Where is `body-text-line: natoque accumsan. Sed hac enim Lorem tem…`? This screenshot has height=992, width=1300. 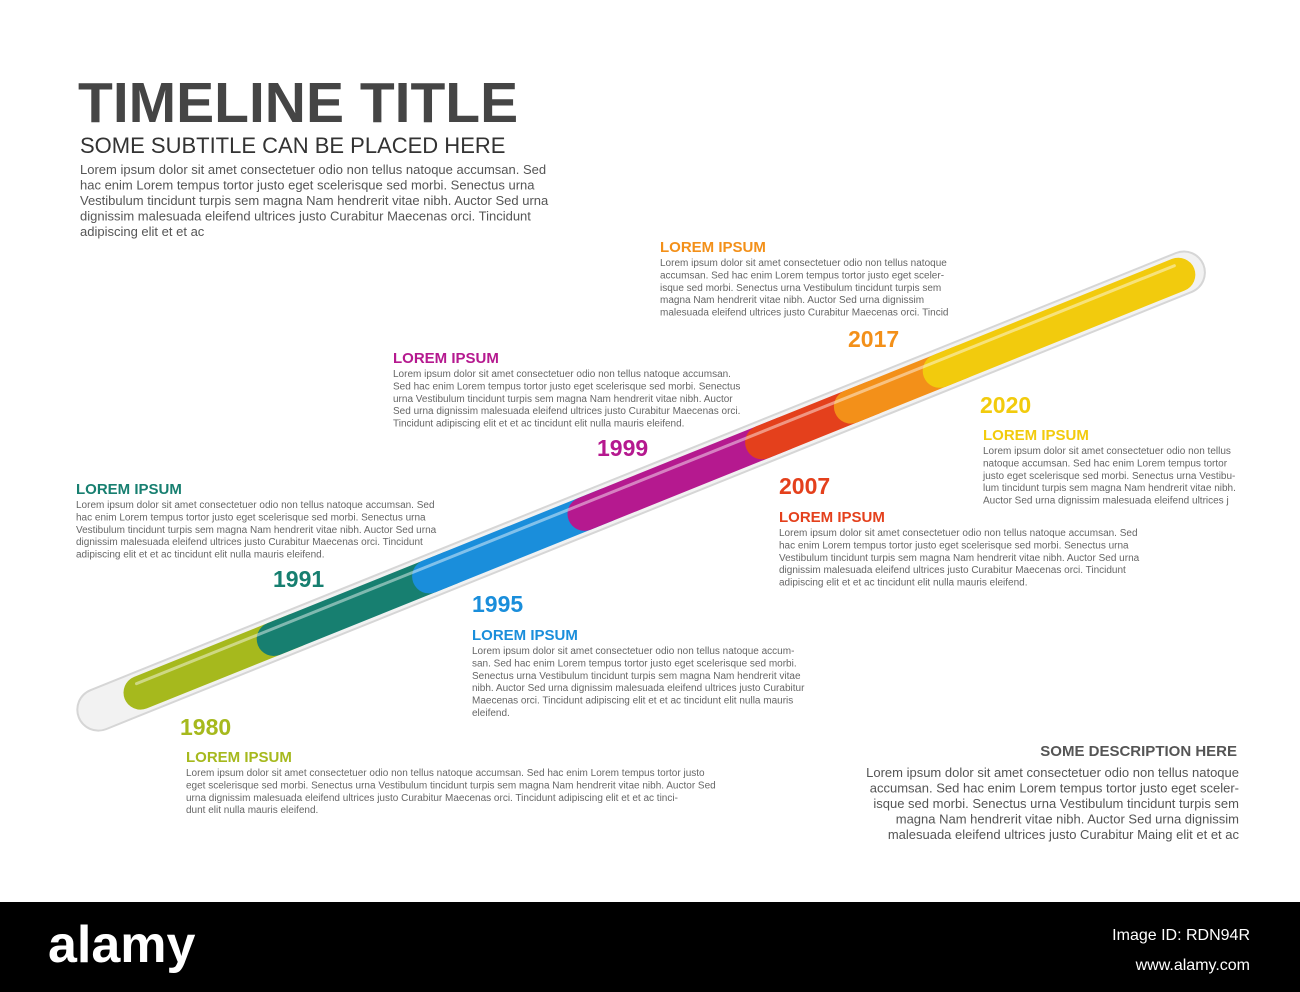 body-text-line: natoque accumsan. Sed hac enim Lorem tem… is located at coordinates (1105, 463).